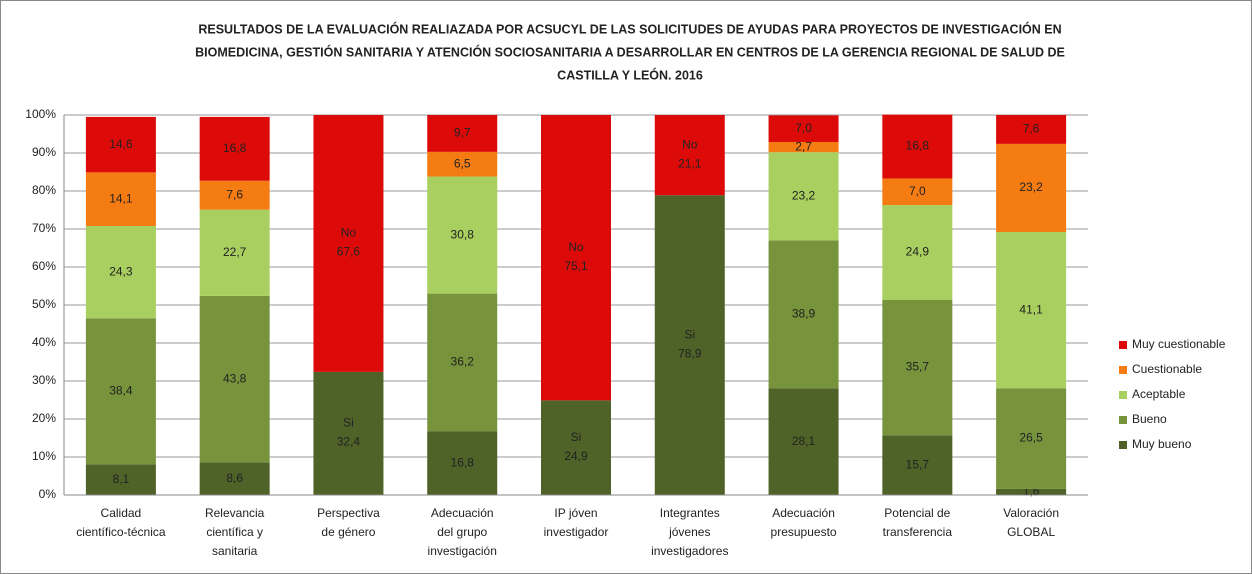 This screenshot has height=574, width=1252. I want to click on value-label: 24,3, so click(121, 271).